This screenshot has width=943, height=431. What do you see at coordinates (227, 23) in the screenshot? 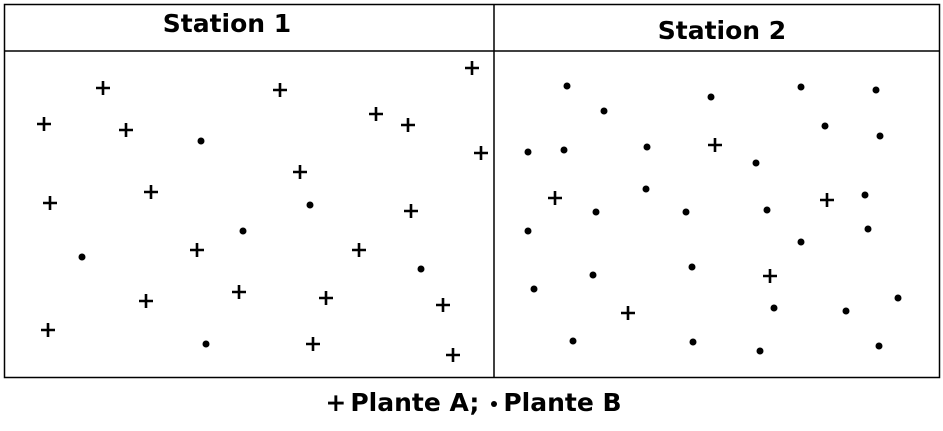
I see `station-1-title: Station 1` at bounding box center [227, 23].